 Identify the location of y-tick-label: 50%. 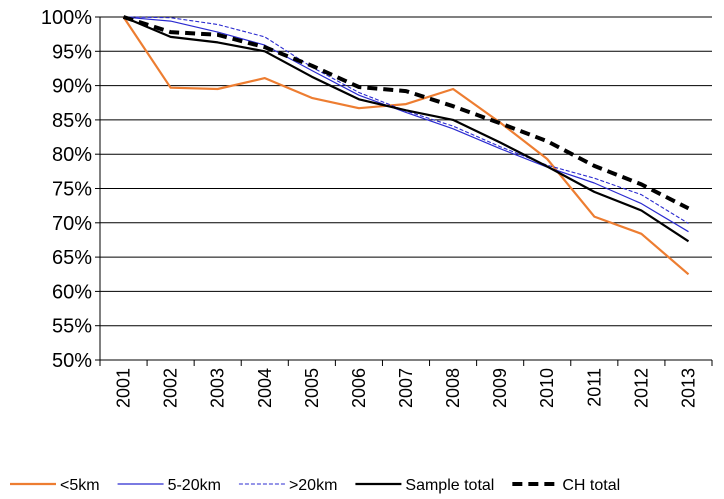
(72, 361).